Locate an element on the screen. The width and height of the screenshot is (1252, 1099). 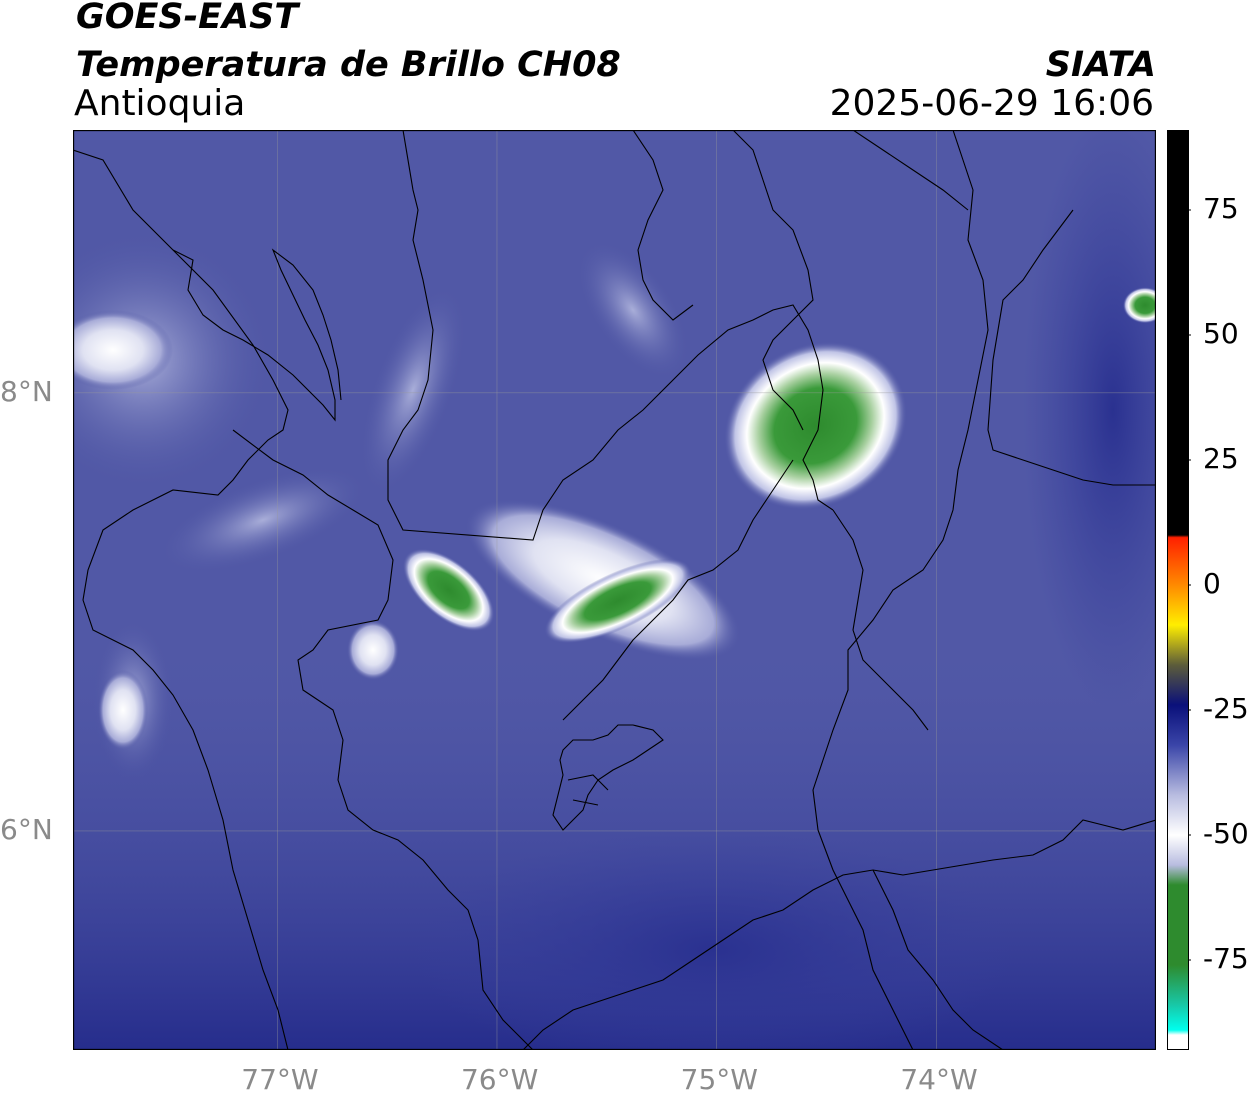
colorbar-tick-label: 50 is located at coordinates (1221, 333).